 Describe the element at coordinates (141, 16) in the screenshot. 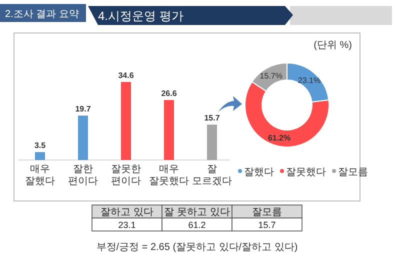

I see `chart-title: 4.시정운영 평가` at that location.